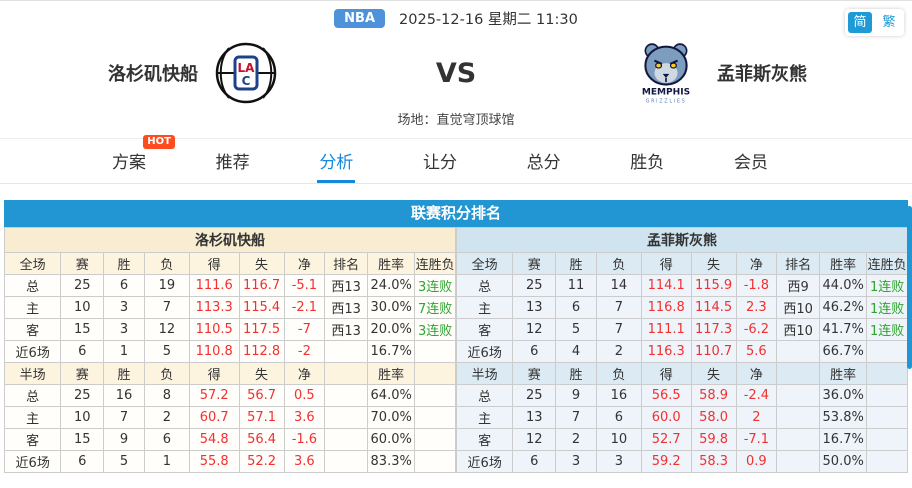  Describe the element at coordinates (124, 329) in the screenshot. I see `stat-cell: 3` at that location.